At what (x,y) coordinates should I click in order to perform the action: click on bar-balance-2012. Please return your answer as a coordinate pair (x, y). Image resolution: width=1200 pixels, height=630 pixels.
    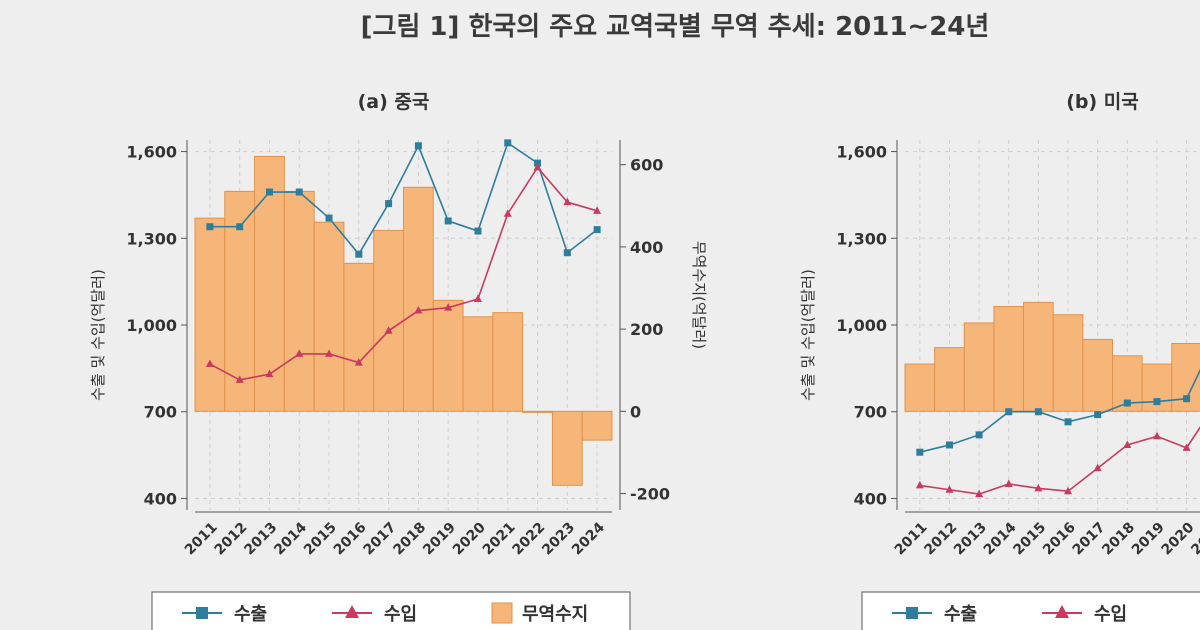
    Looking at the image, I should click on (949, 379).